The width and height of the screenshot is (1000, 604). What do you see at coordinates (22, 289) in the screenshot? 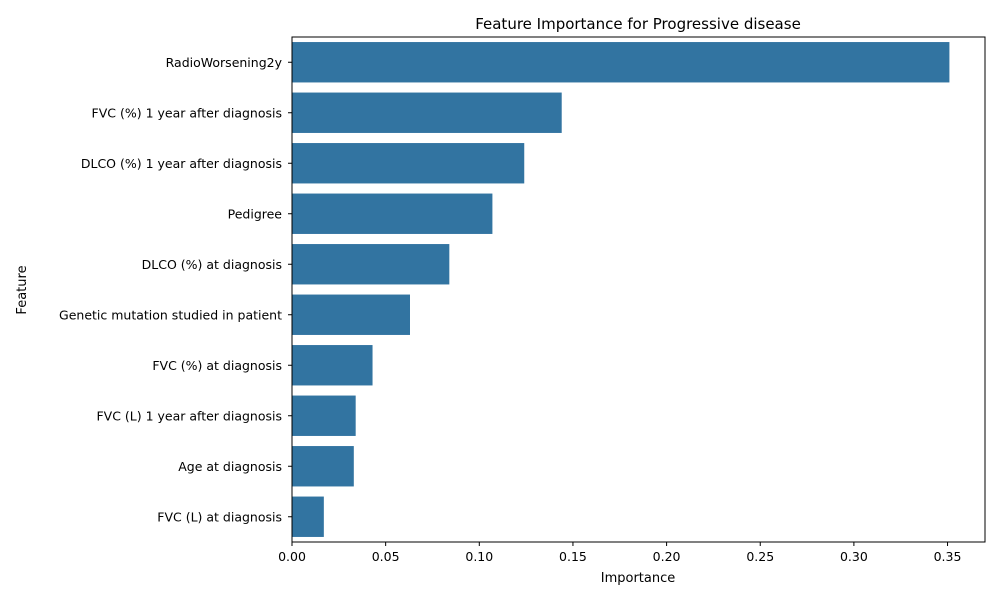
I see `y-axis-label: Feature` at bounding box center [22, 289].